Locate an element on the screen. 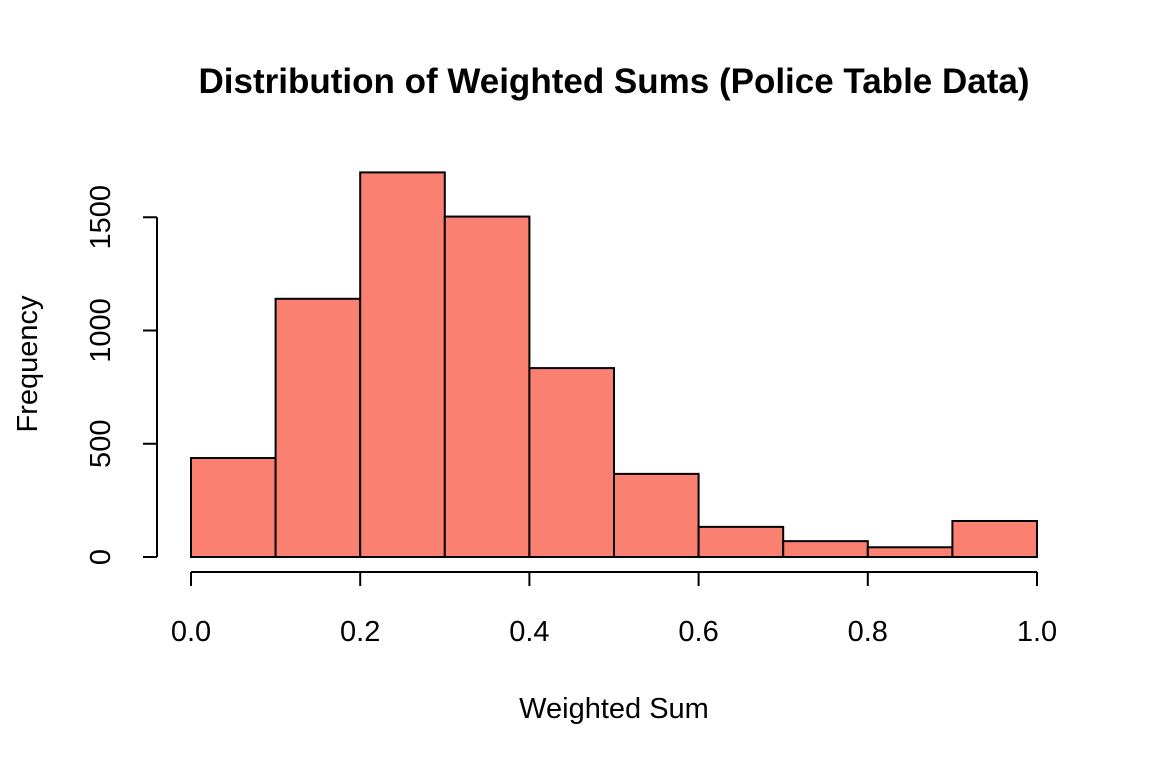 Image resolution: width=1152 pixels, height=768 pixels. x-tick-label: 0.4 is located at coordinates (529, 632).